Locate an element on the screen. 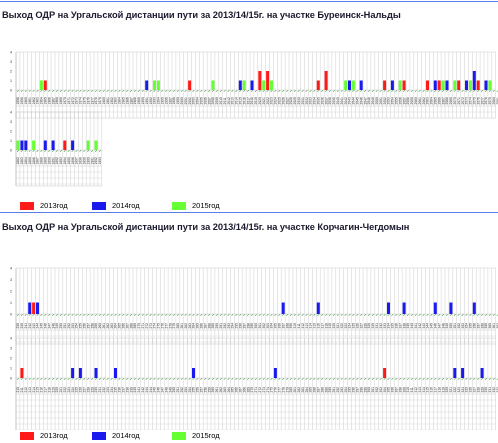 Image resolution: width=498 pixels, height=443 pixels. km-tick-label: 290 is located at coordinates (330, 390).